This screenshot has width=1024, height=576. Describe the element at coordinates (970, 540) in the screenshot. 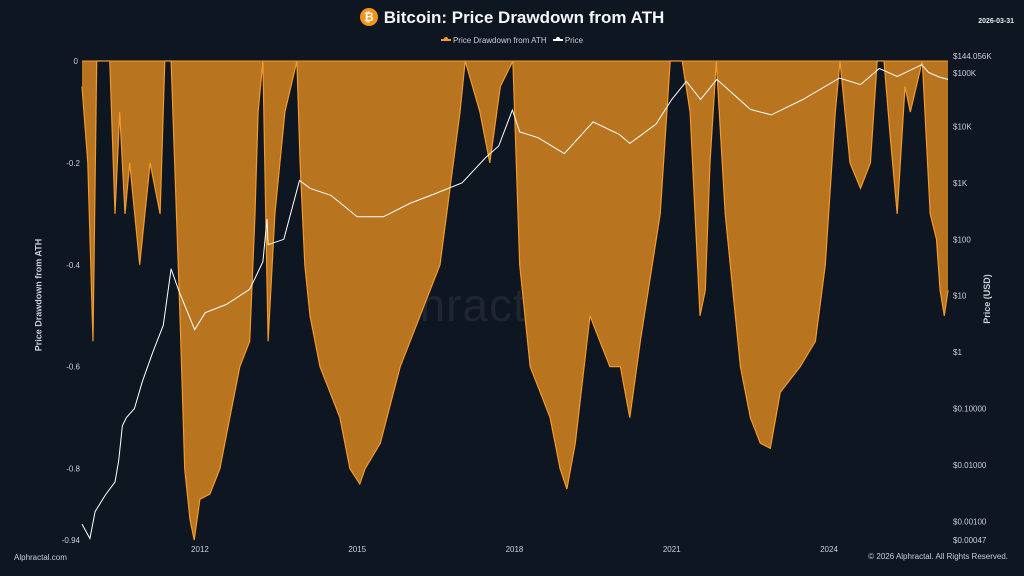

I see `y-right-tick-label: $0.00047` at that location.